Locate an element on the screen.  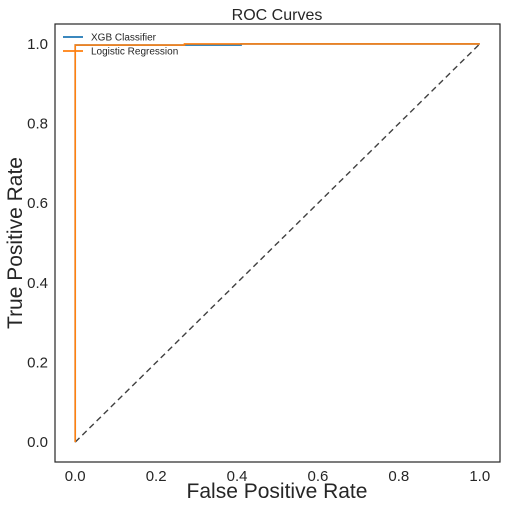
y-tick-label: 1.0 is located at coordinates (37, 44).